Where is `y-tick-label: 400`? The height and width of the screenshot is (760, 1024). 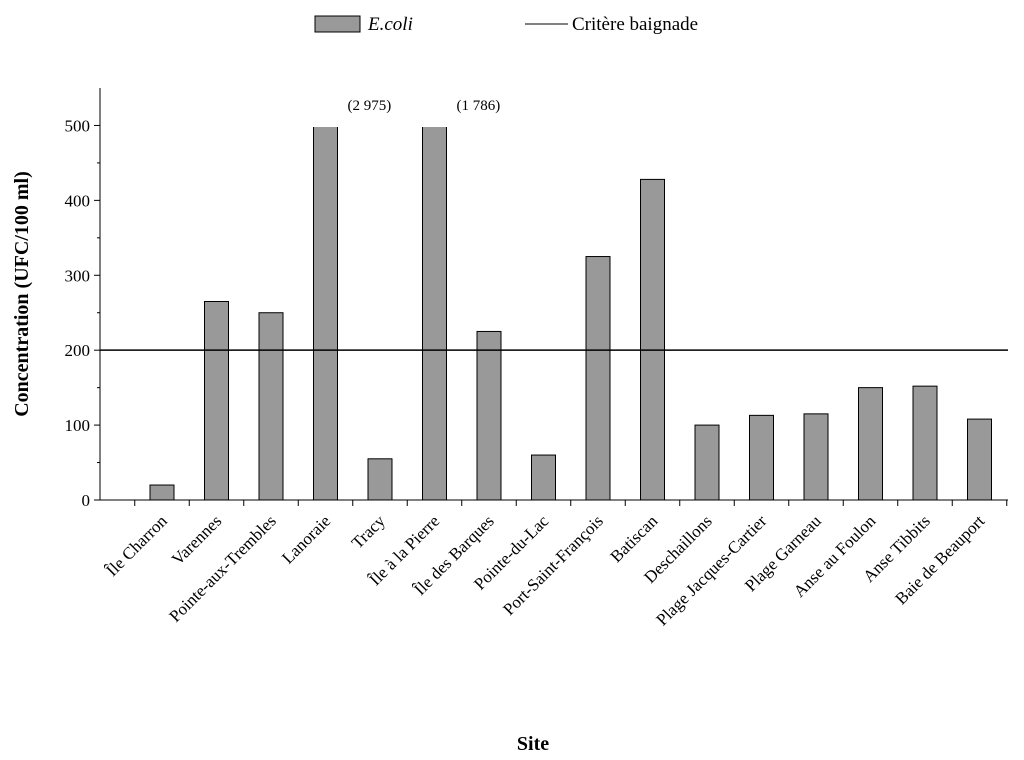 y-tick-label: 400 is located at coordinates (78, 200).